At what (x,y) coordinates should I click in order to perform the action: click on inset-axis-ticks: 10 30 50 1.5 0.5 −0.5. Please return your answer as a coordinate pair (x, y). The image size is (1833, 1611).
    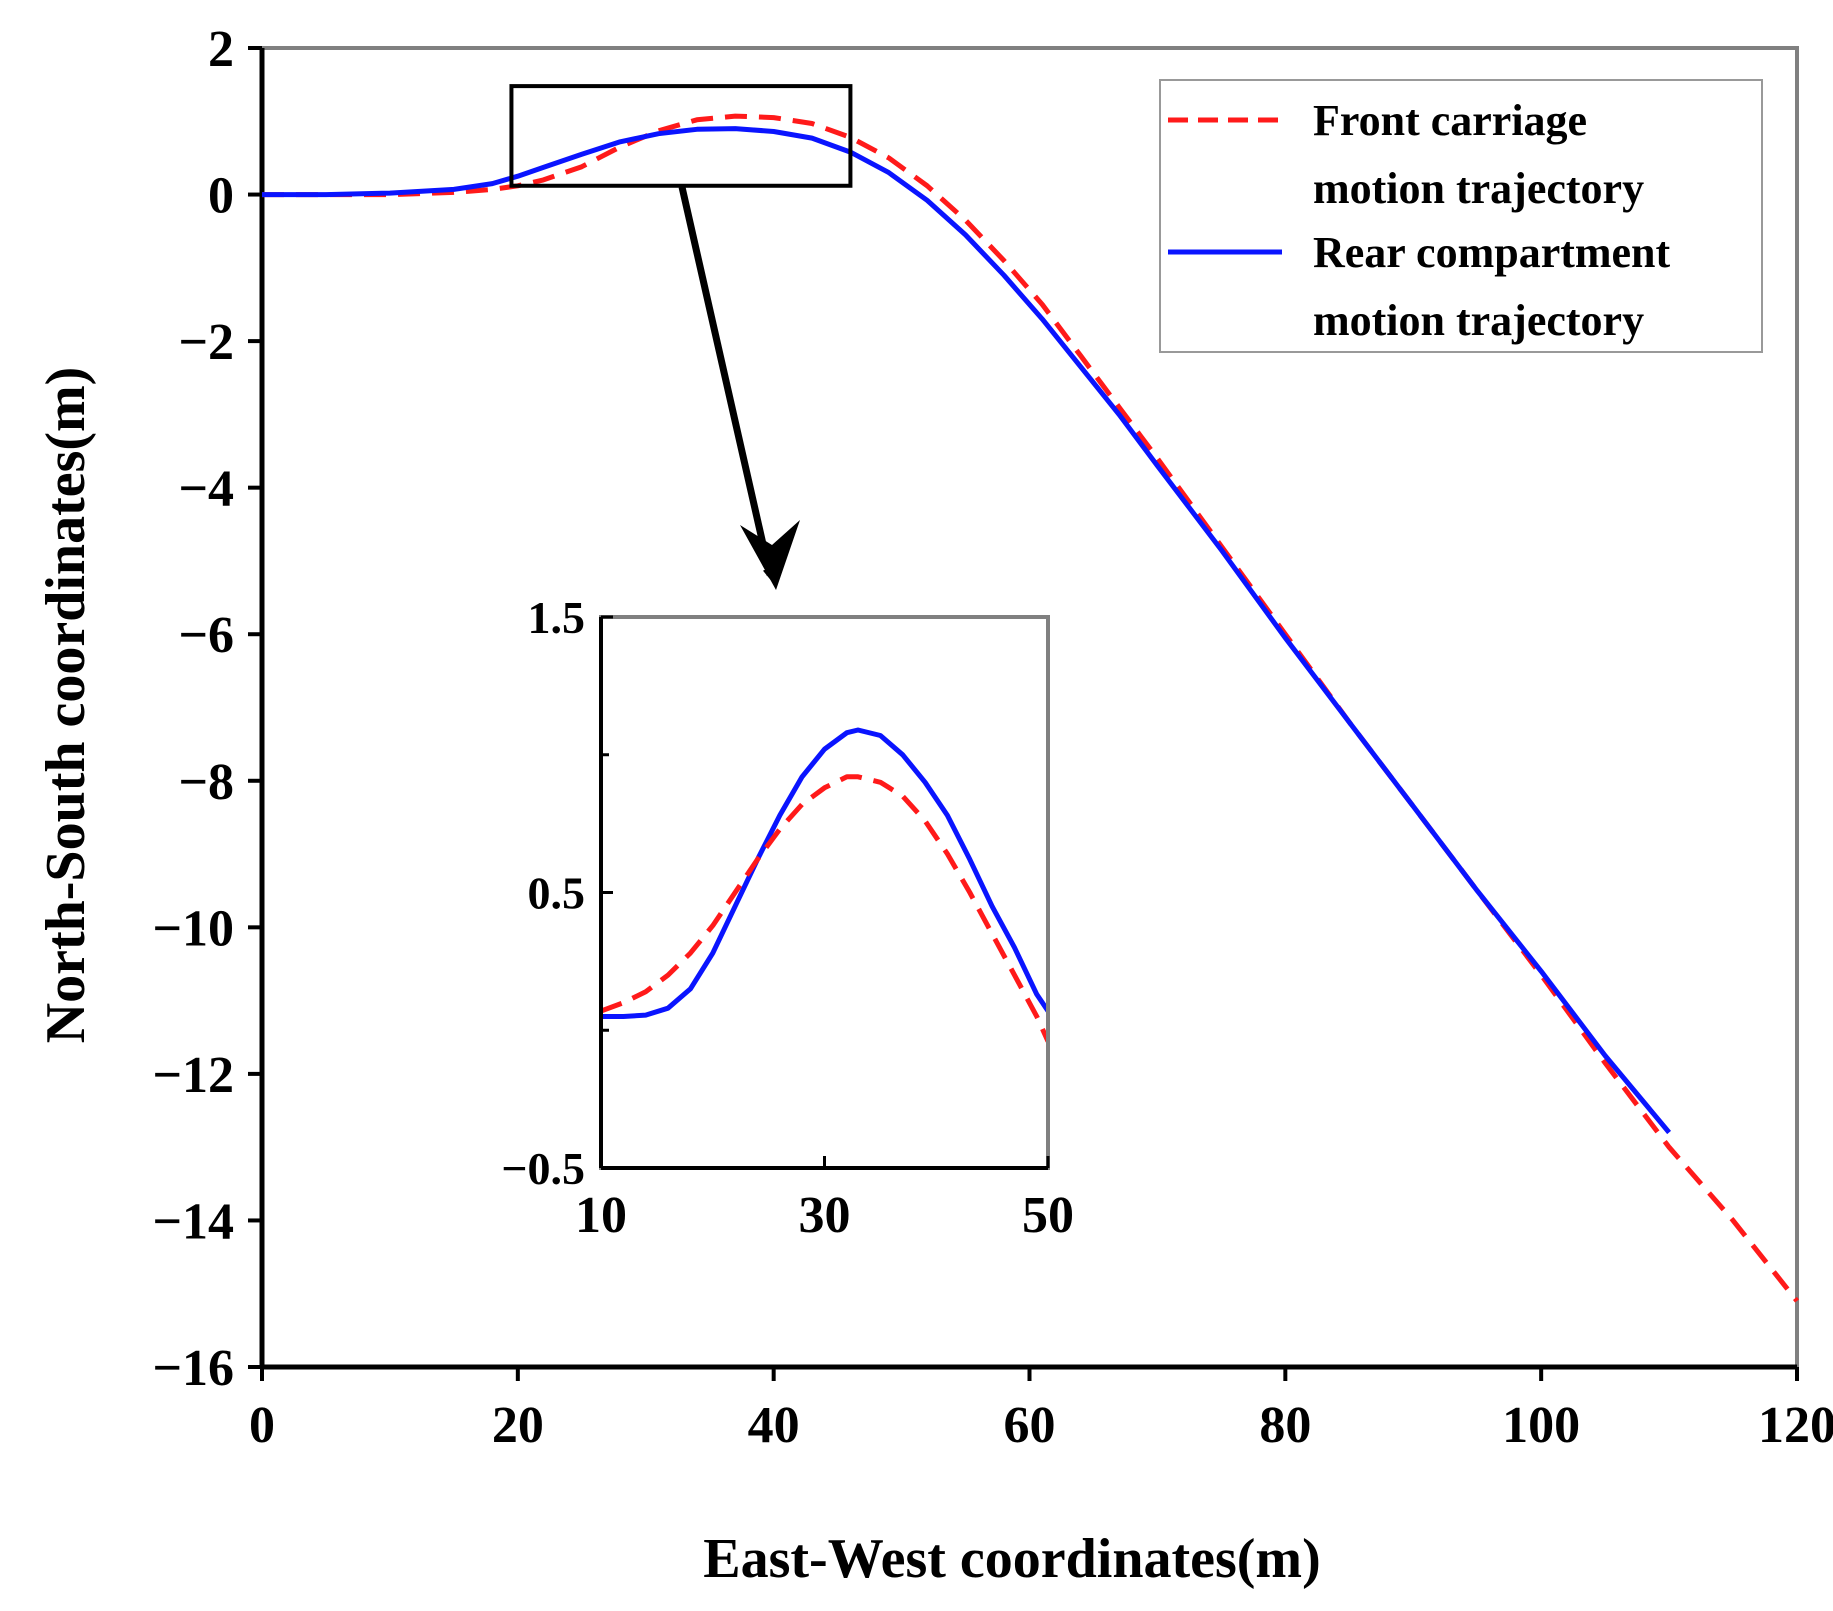
    Looking at the image, I should click on (787, 918).